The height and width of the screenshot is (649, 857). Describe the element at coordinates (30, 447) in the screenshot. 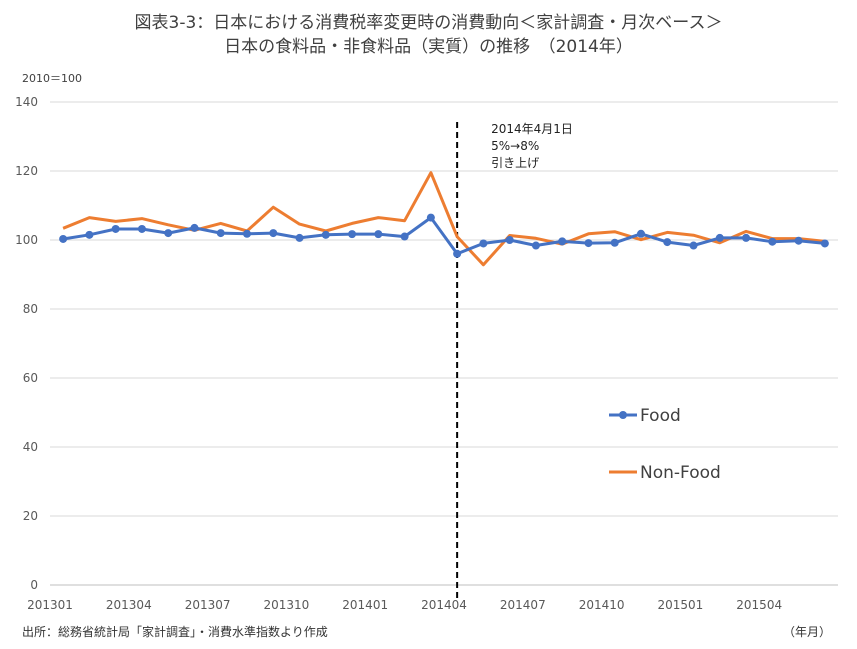

I see `y-tick-label: 40` at that location.